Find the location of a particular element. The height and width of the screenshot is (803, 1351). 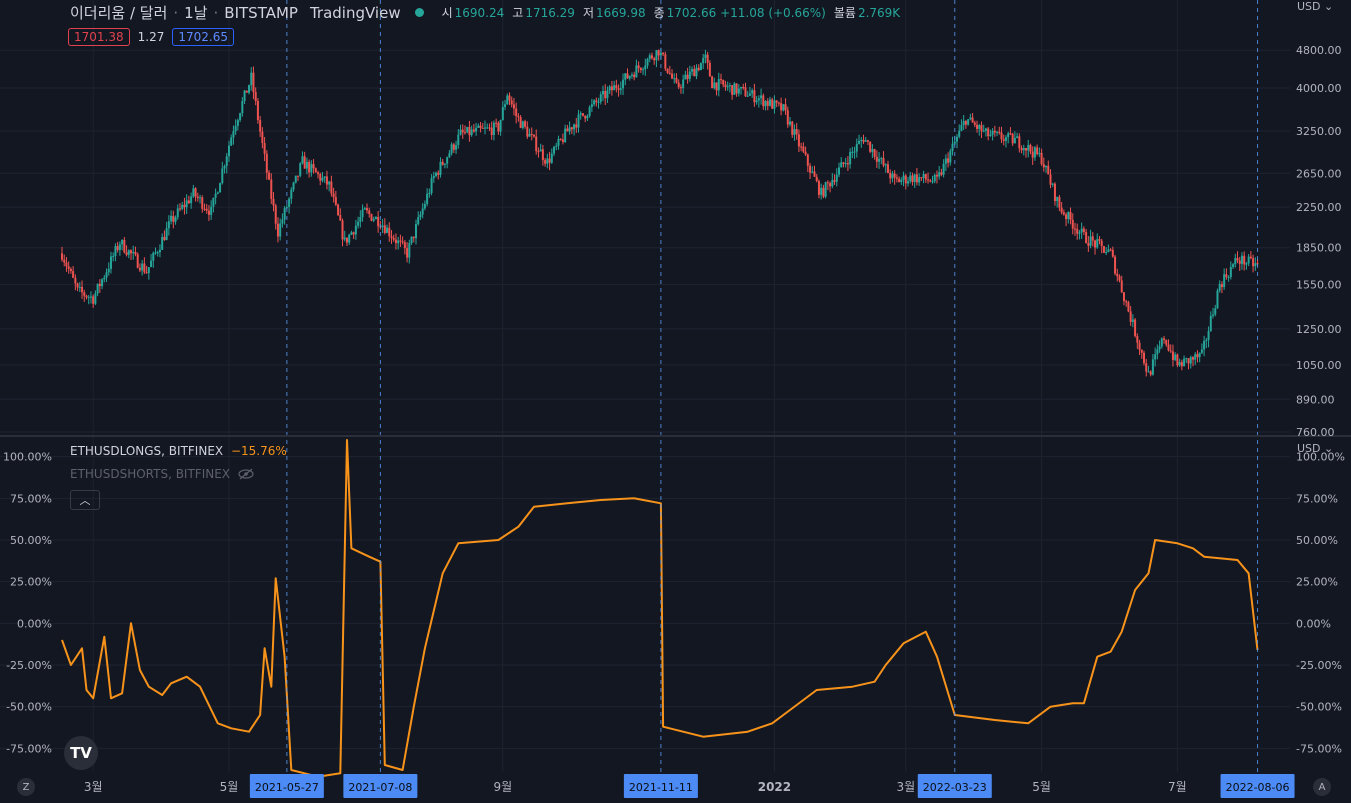

ohlc-value: 2.769K is located at coordinates (879, 12).